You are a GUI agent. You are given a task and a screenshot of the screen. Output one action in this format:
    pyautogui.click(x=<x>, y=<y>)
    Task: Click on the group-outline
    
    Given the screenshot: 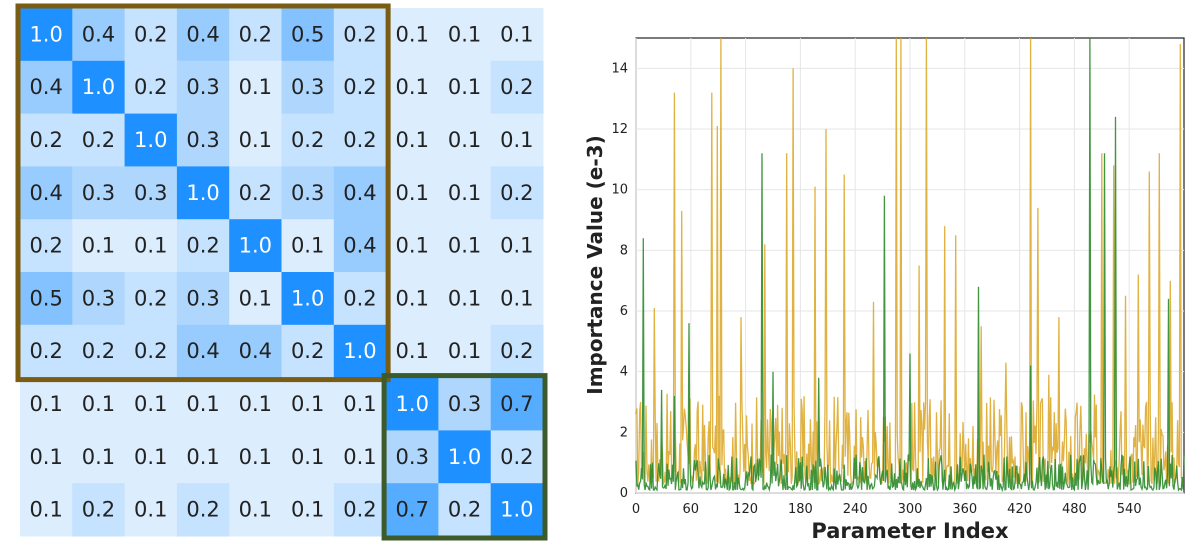 What is the action you would take?
    pyautogui.click(x=464, y=457)
    